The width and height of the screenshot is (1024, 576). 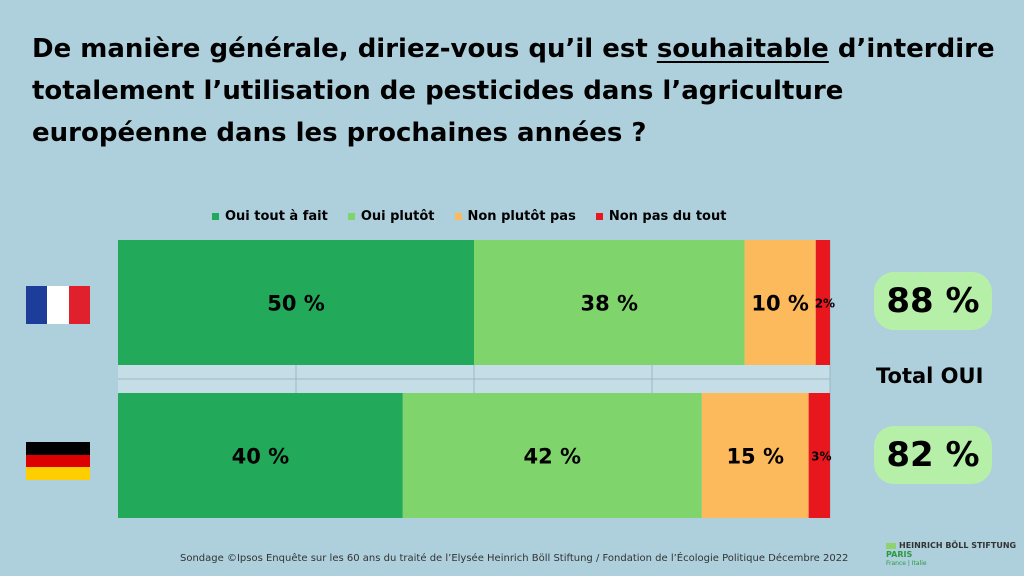 I want to click on legend-label: Non plutôt pas, so click(x=521, y=216).